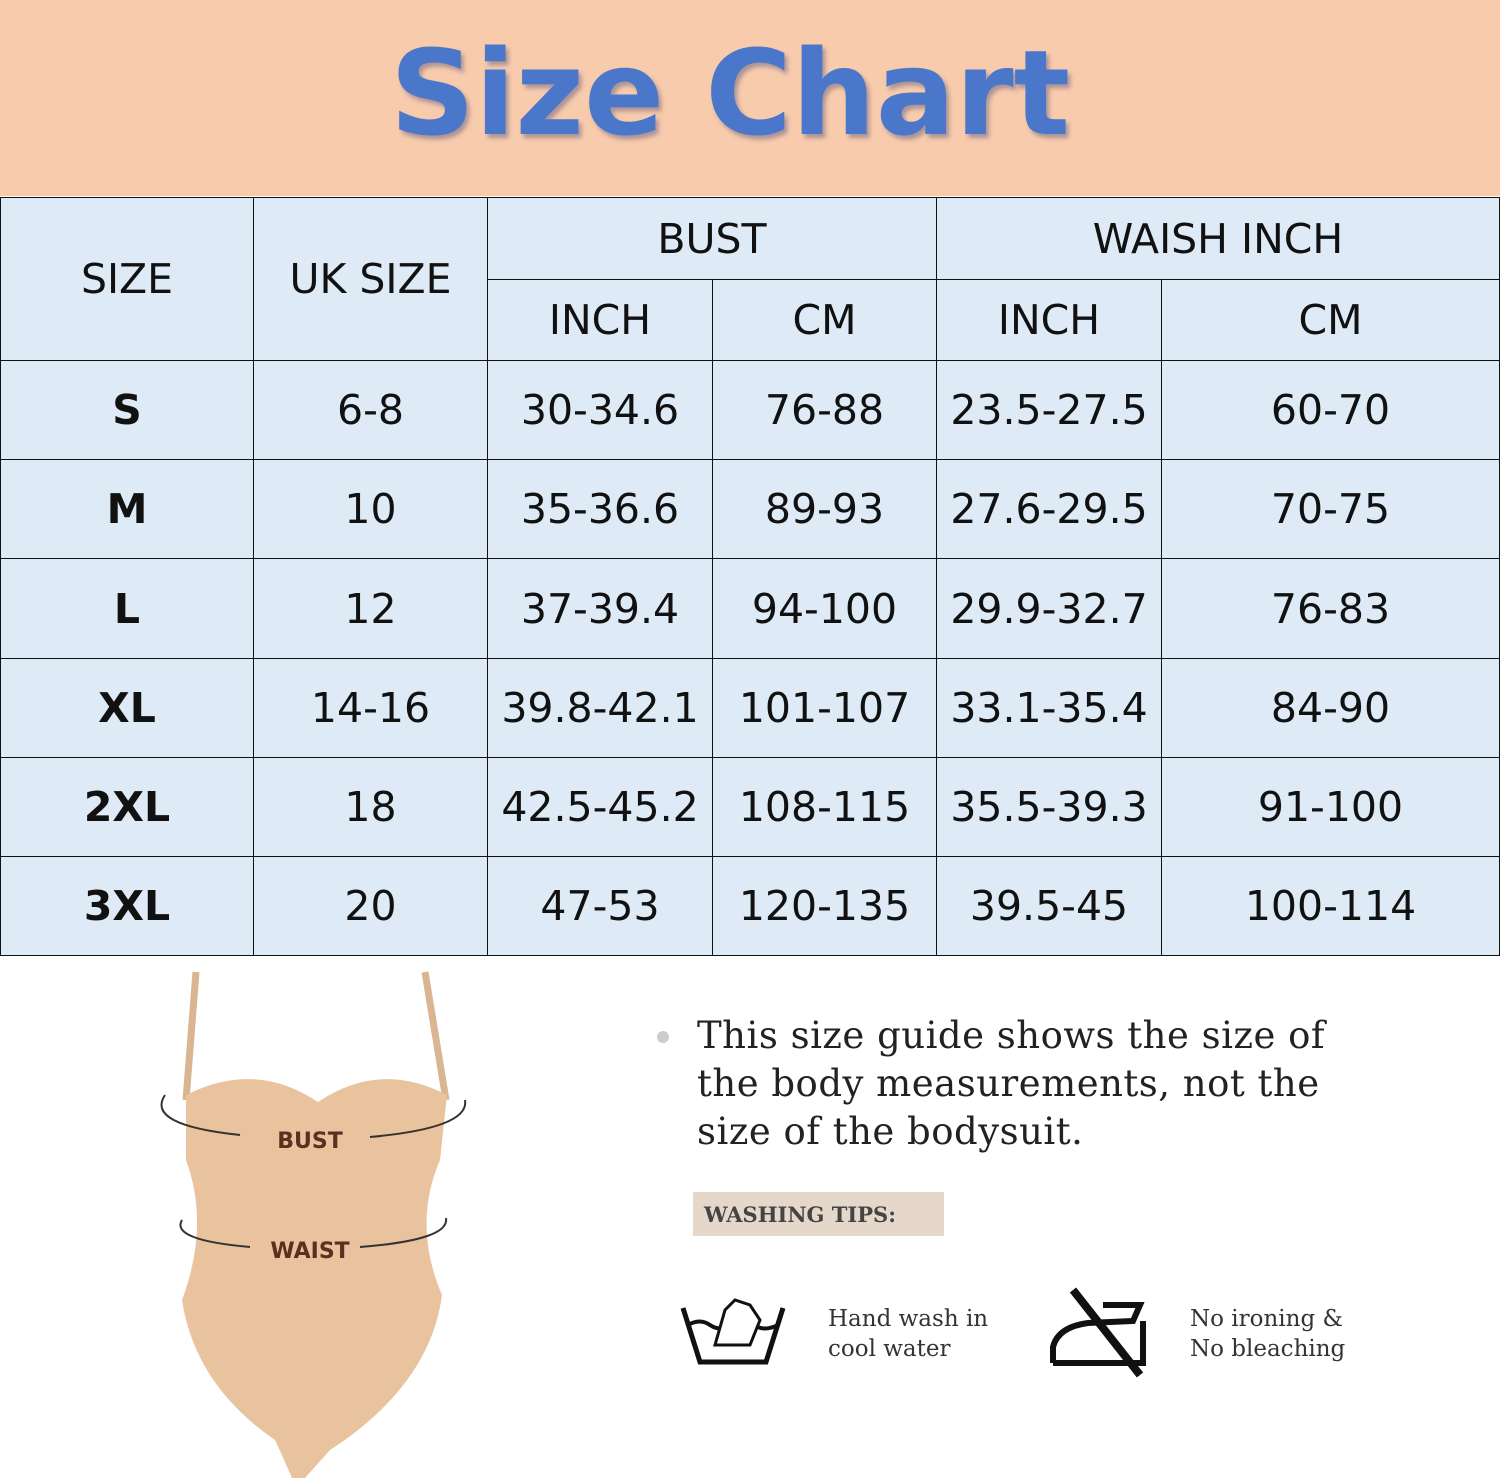  Describe the element at coordinates (309, 1251) in the screenshot. I see `waist-label: WAIST` at that location.